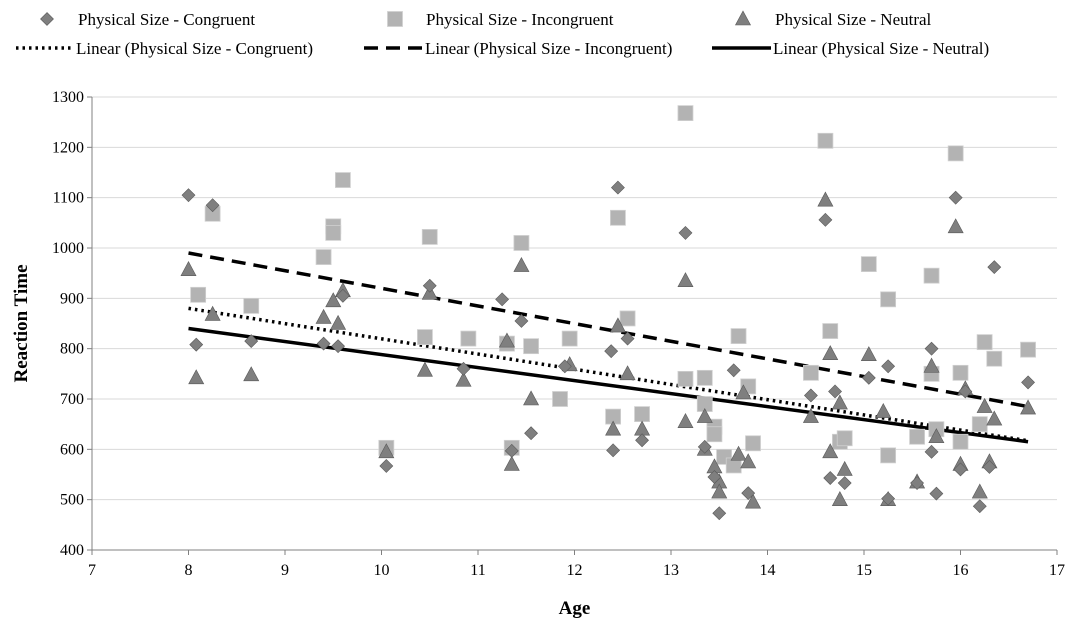 This screenshot has width=1073, height=623. What do you see at coordinates (285, 570) in the screenshot?
I see `x-tick-label: 9` at bounding box center [285, 570].